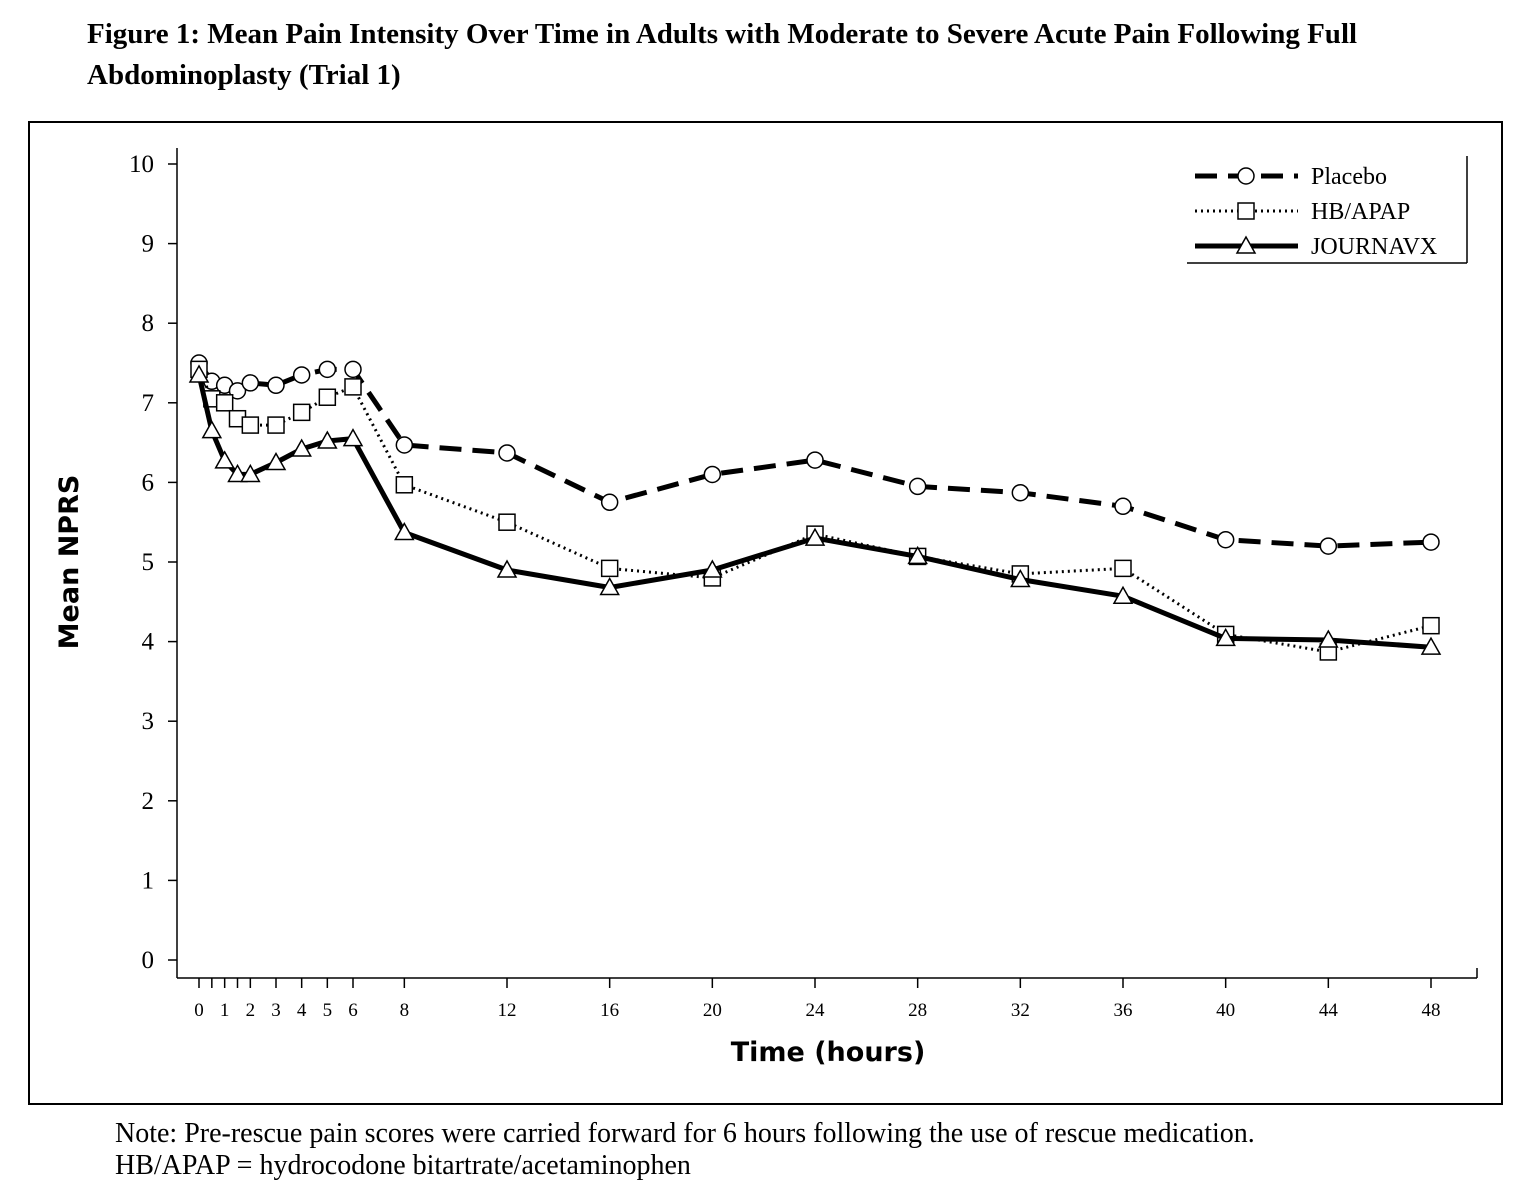 The width and height of the screenshot is (1526, 1204). What do you see at coordinates (917, 1010) in the screenshot?
I see `x-tick-label: 28` at bounding box center [917, 1010].